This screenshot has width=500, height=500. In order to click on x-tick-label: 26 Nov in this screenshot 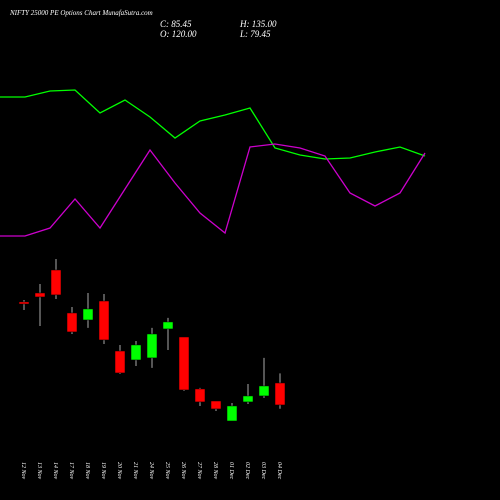, I will do `click(183, 471)`.